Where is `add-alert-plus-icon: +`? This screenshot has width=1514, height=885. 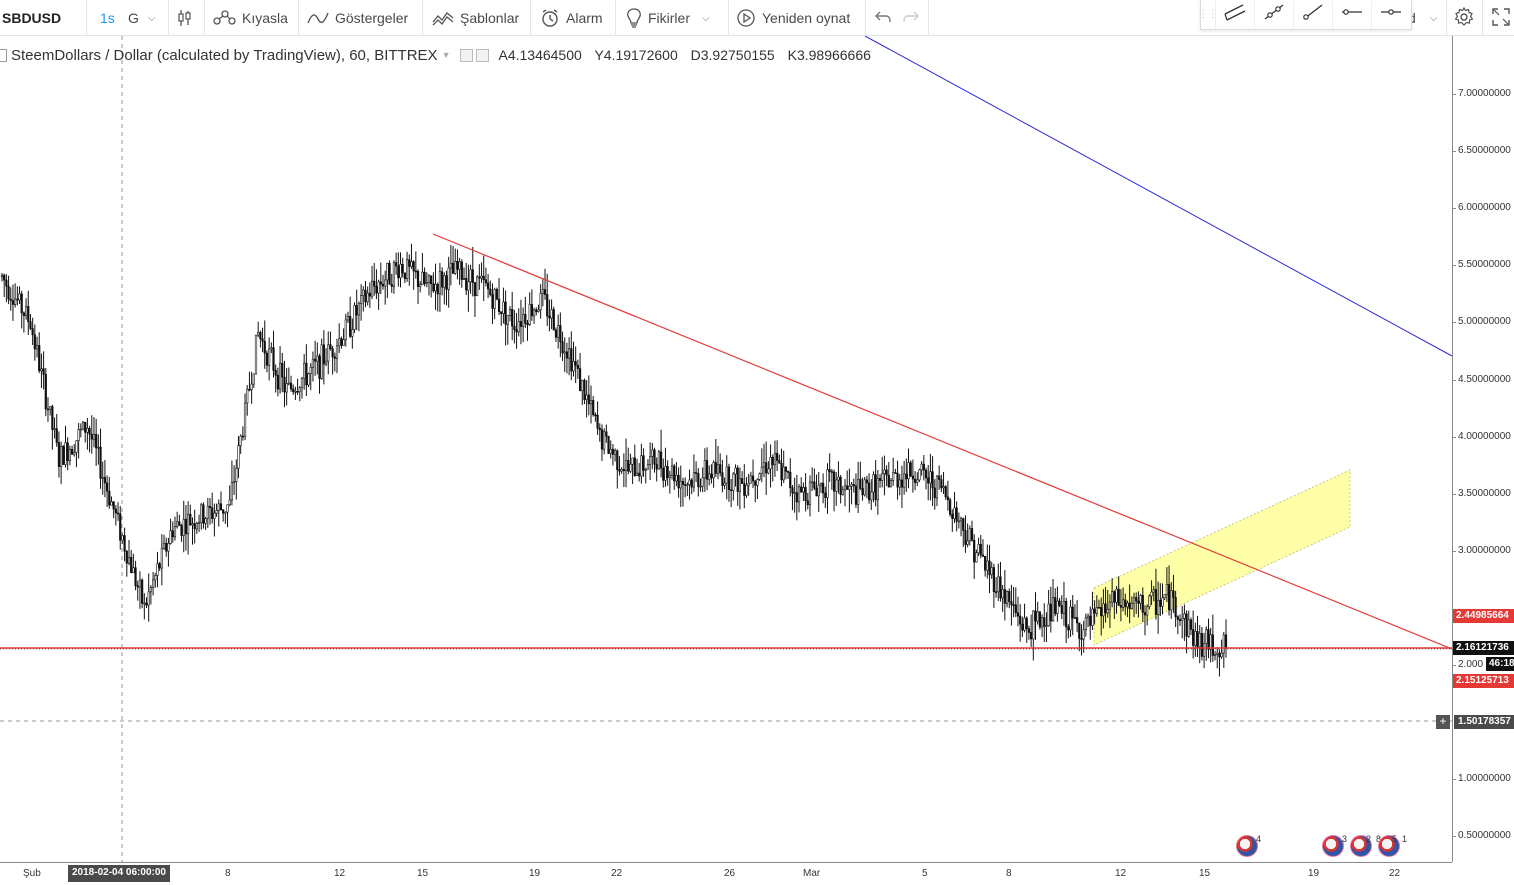 add-alert-plus-icon: + is located at coordinates (1443, 722).